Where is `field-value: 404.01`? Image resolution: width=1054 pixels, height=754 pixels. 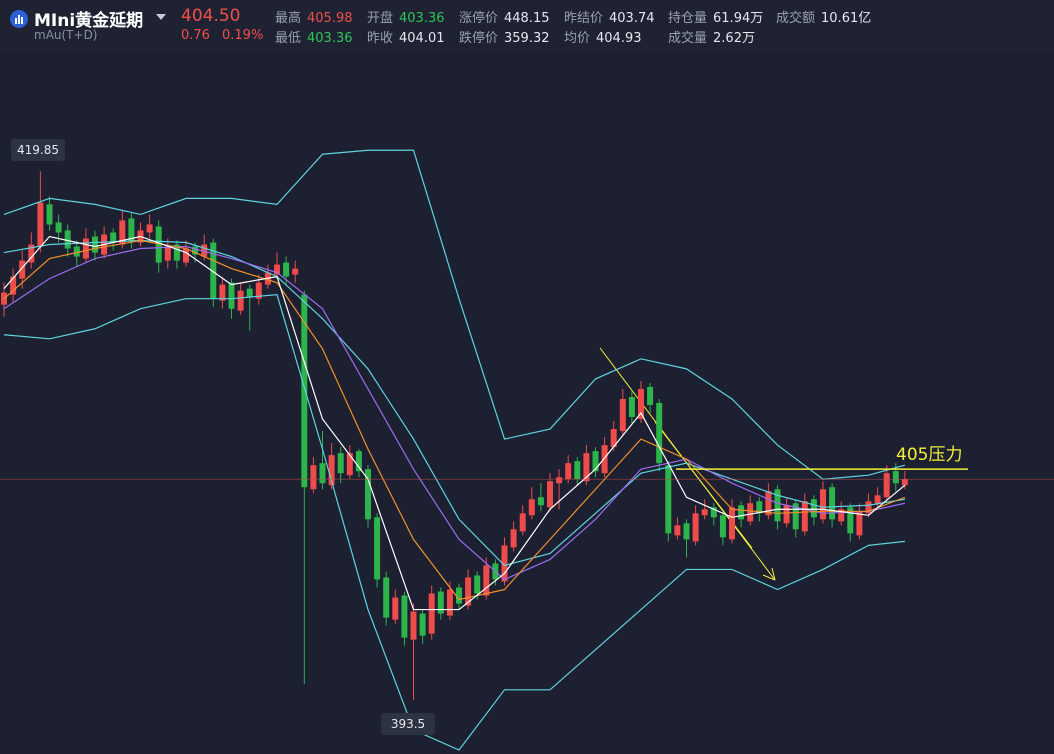 field-value: 404.01 is located at coordinates (422, 38).